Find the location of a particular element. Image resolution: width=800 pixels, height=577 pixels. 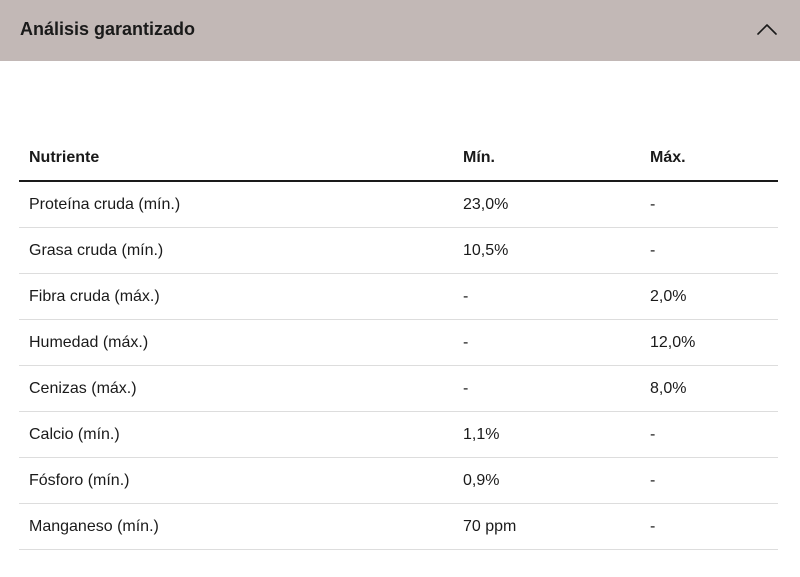

accordion-title: Análisis garantizado is located at coordinates (108, 29).